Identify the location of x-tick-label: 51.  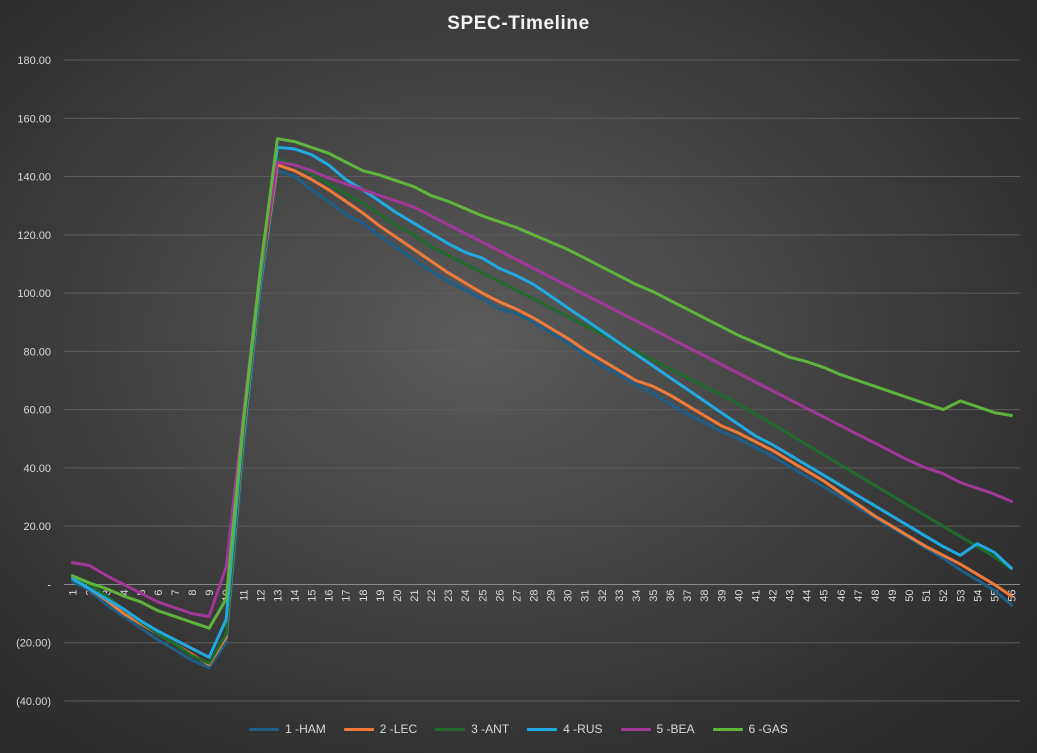
(927, 595).